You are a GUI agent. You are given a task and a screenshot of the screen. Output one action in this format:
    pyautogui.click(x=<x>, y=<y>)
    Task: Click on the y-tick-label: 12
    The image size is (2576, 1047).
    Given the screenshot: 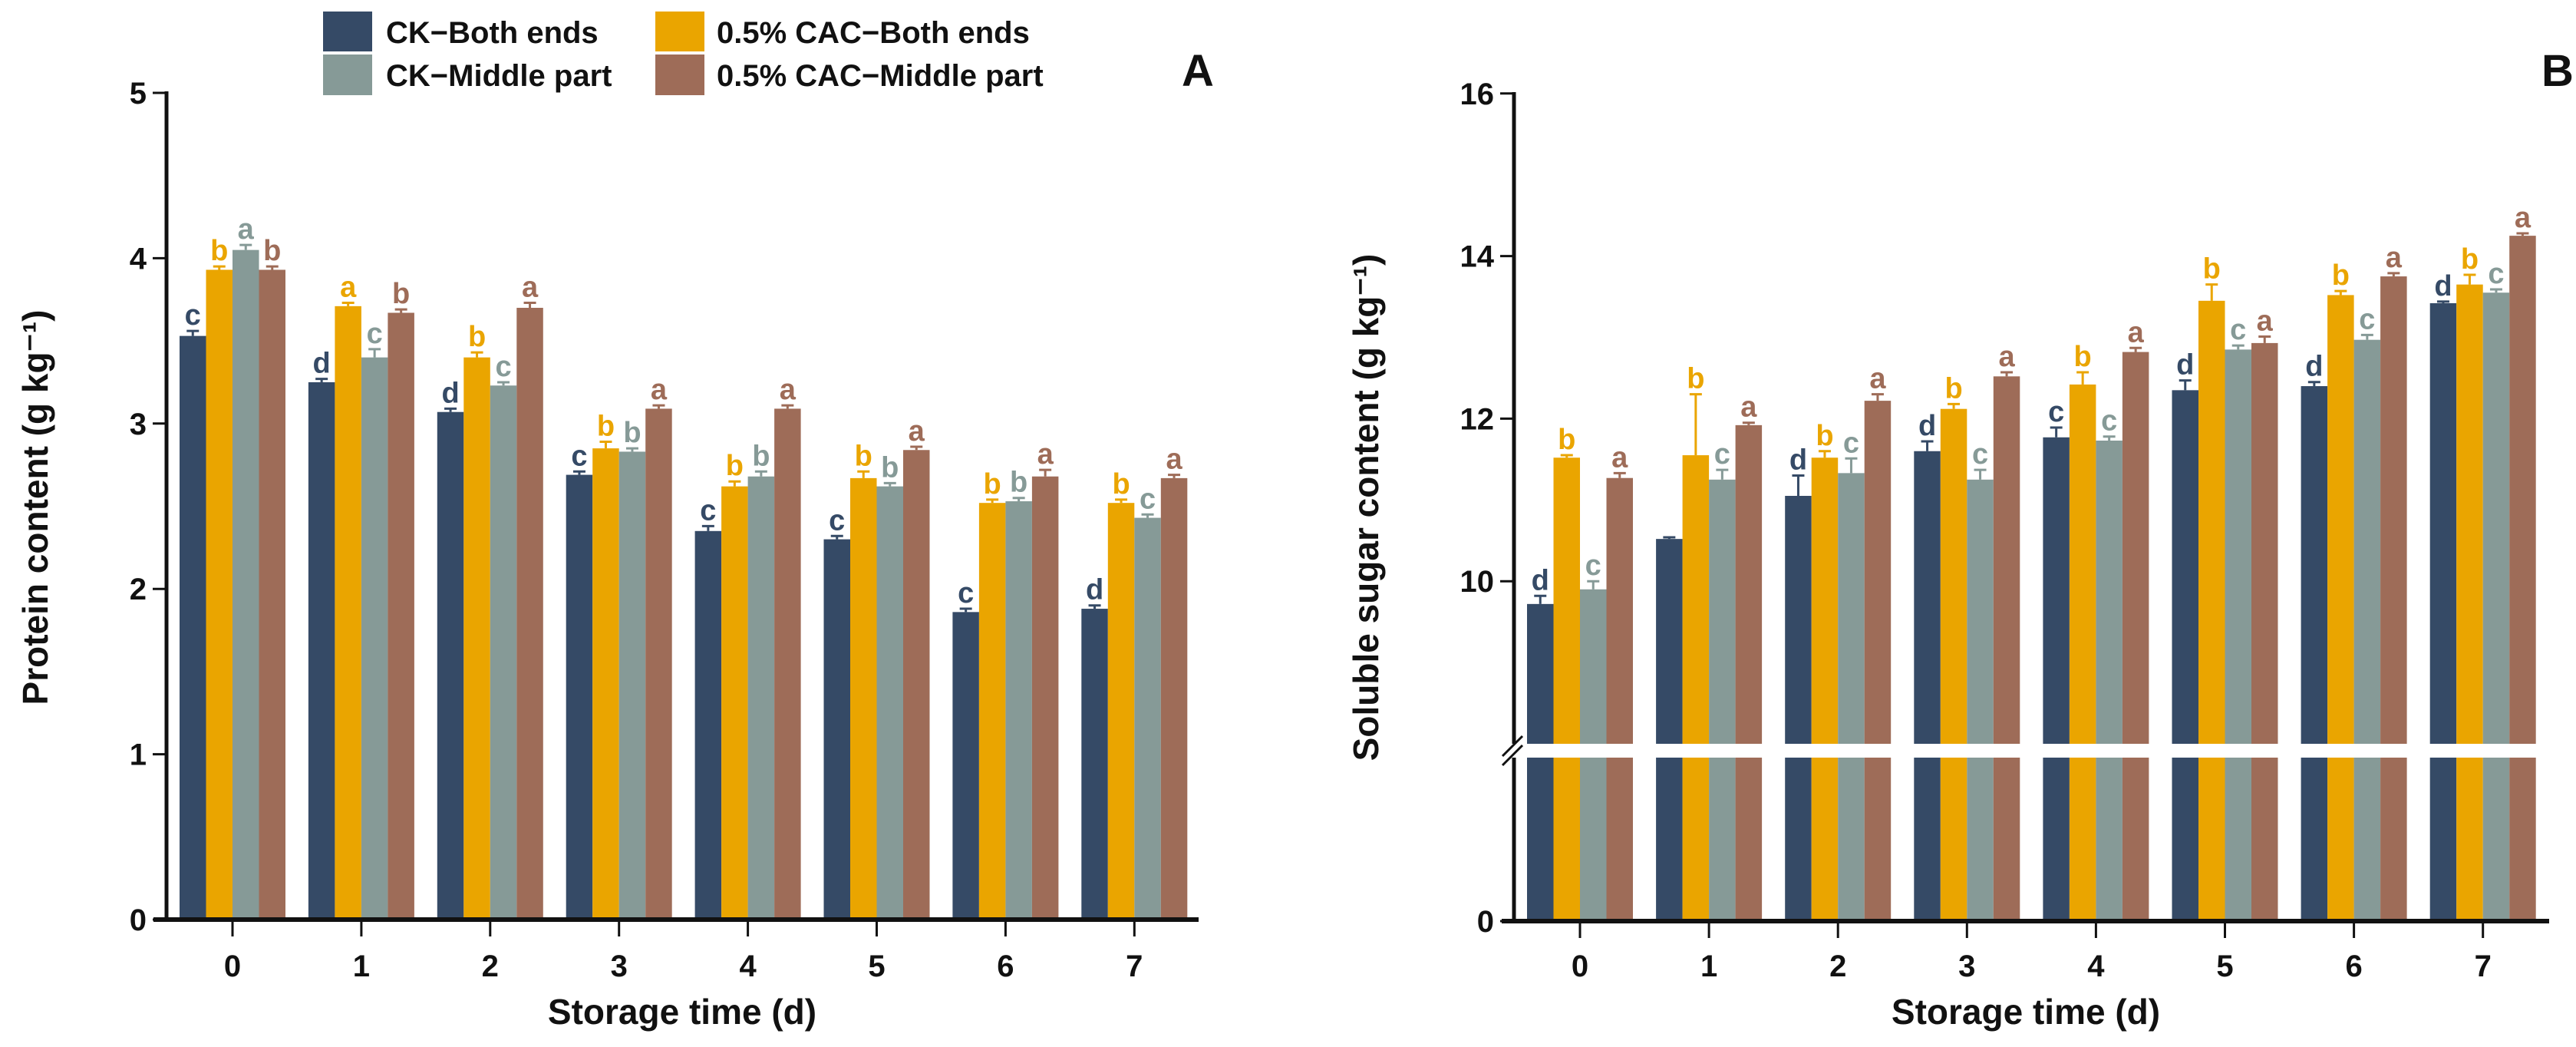 What is the action you would take?
    pyautogui.click(x=1477, y=419)
    